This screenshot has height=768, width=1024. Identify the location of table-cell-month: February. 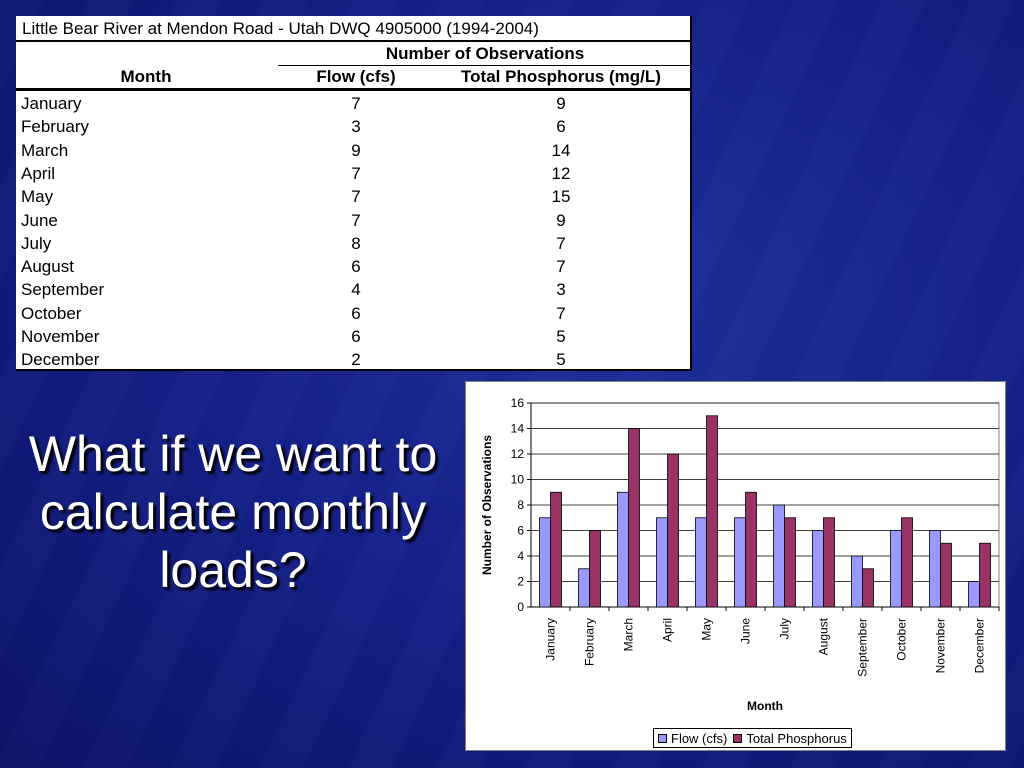
(55, 127).